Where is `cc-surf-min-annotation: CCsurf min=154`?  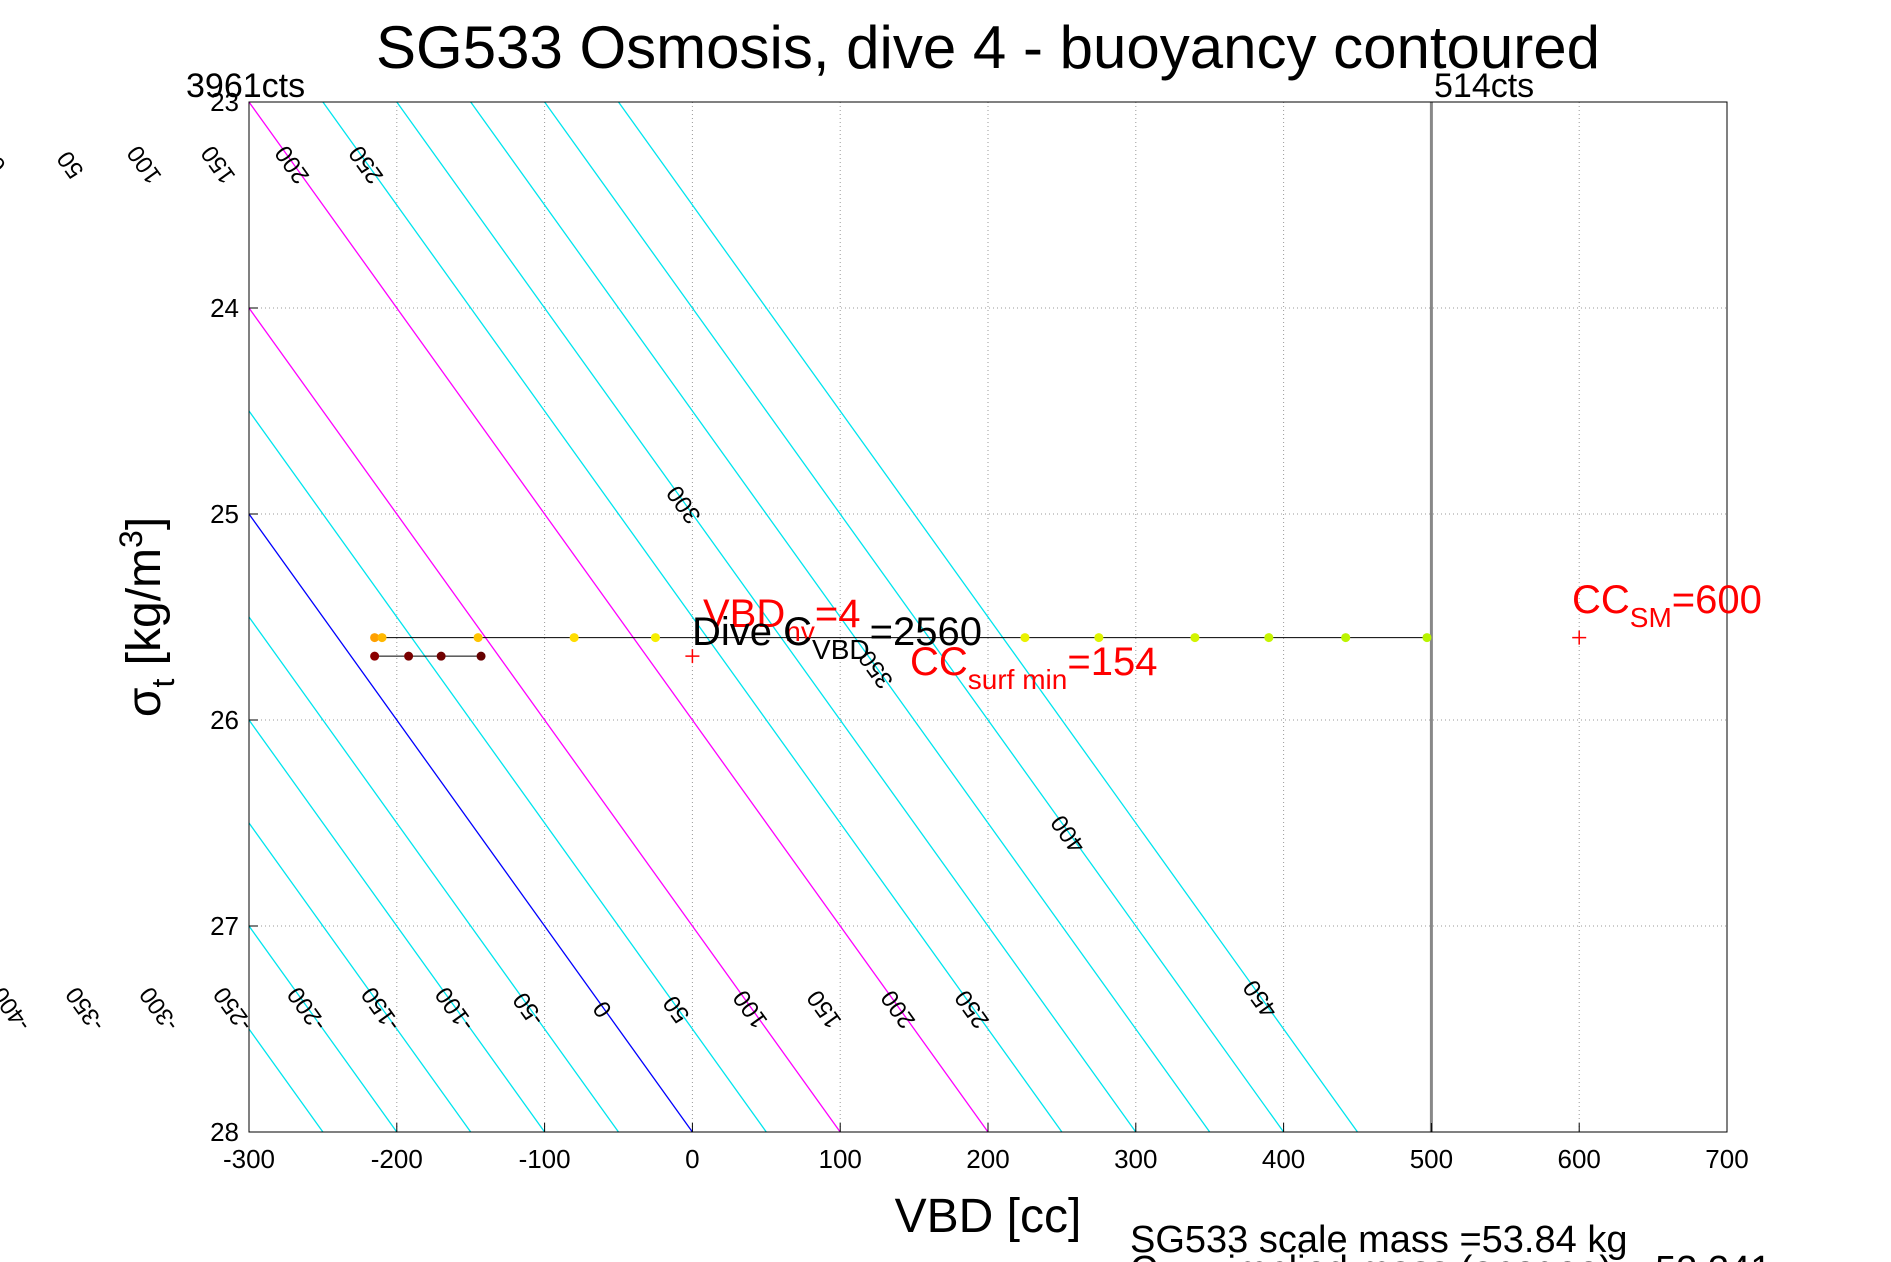
cc-surf-min-annotation: CCsurf min=154 is located at coordinates (1033, 667).